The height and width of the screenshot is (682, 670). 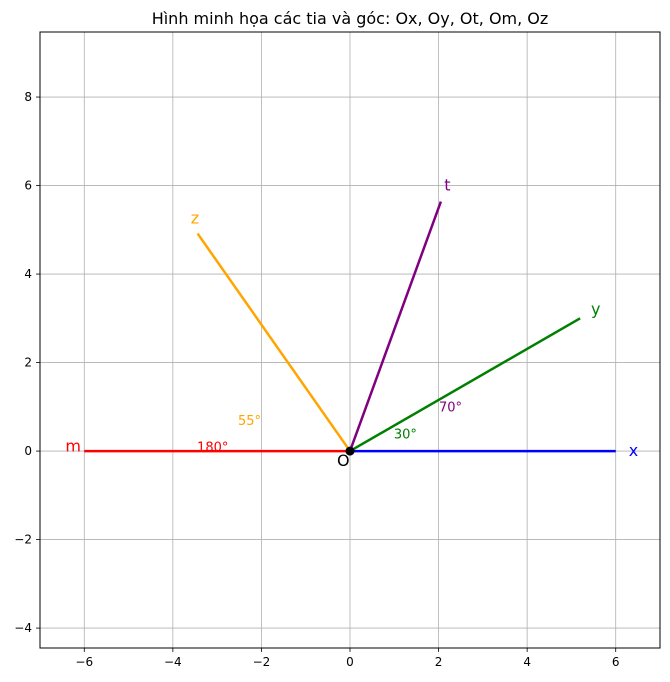 I want to click on y-tick-label: −2, so click(x=23, y=540).